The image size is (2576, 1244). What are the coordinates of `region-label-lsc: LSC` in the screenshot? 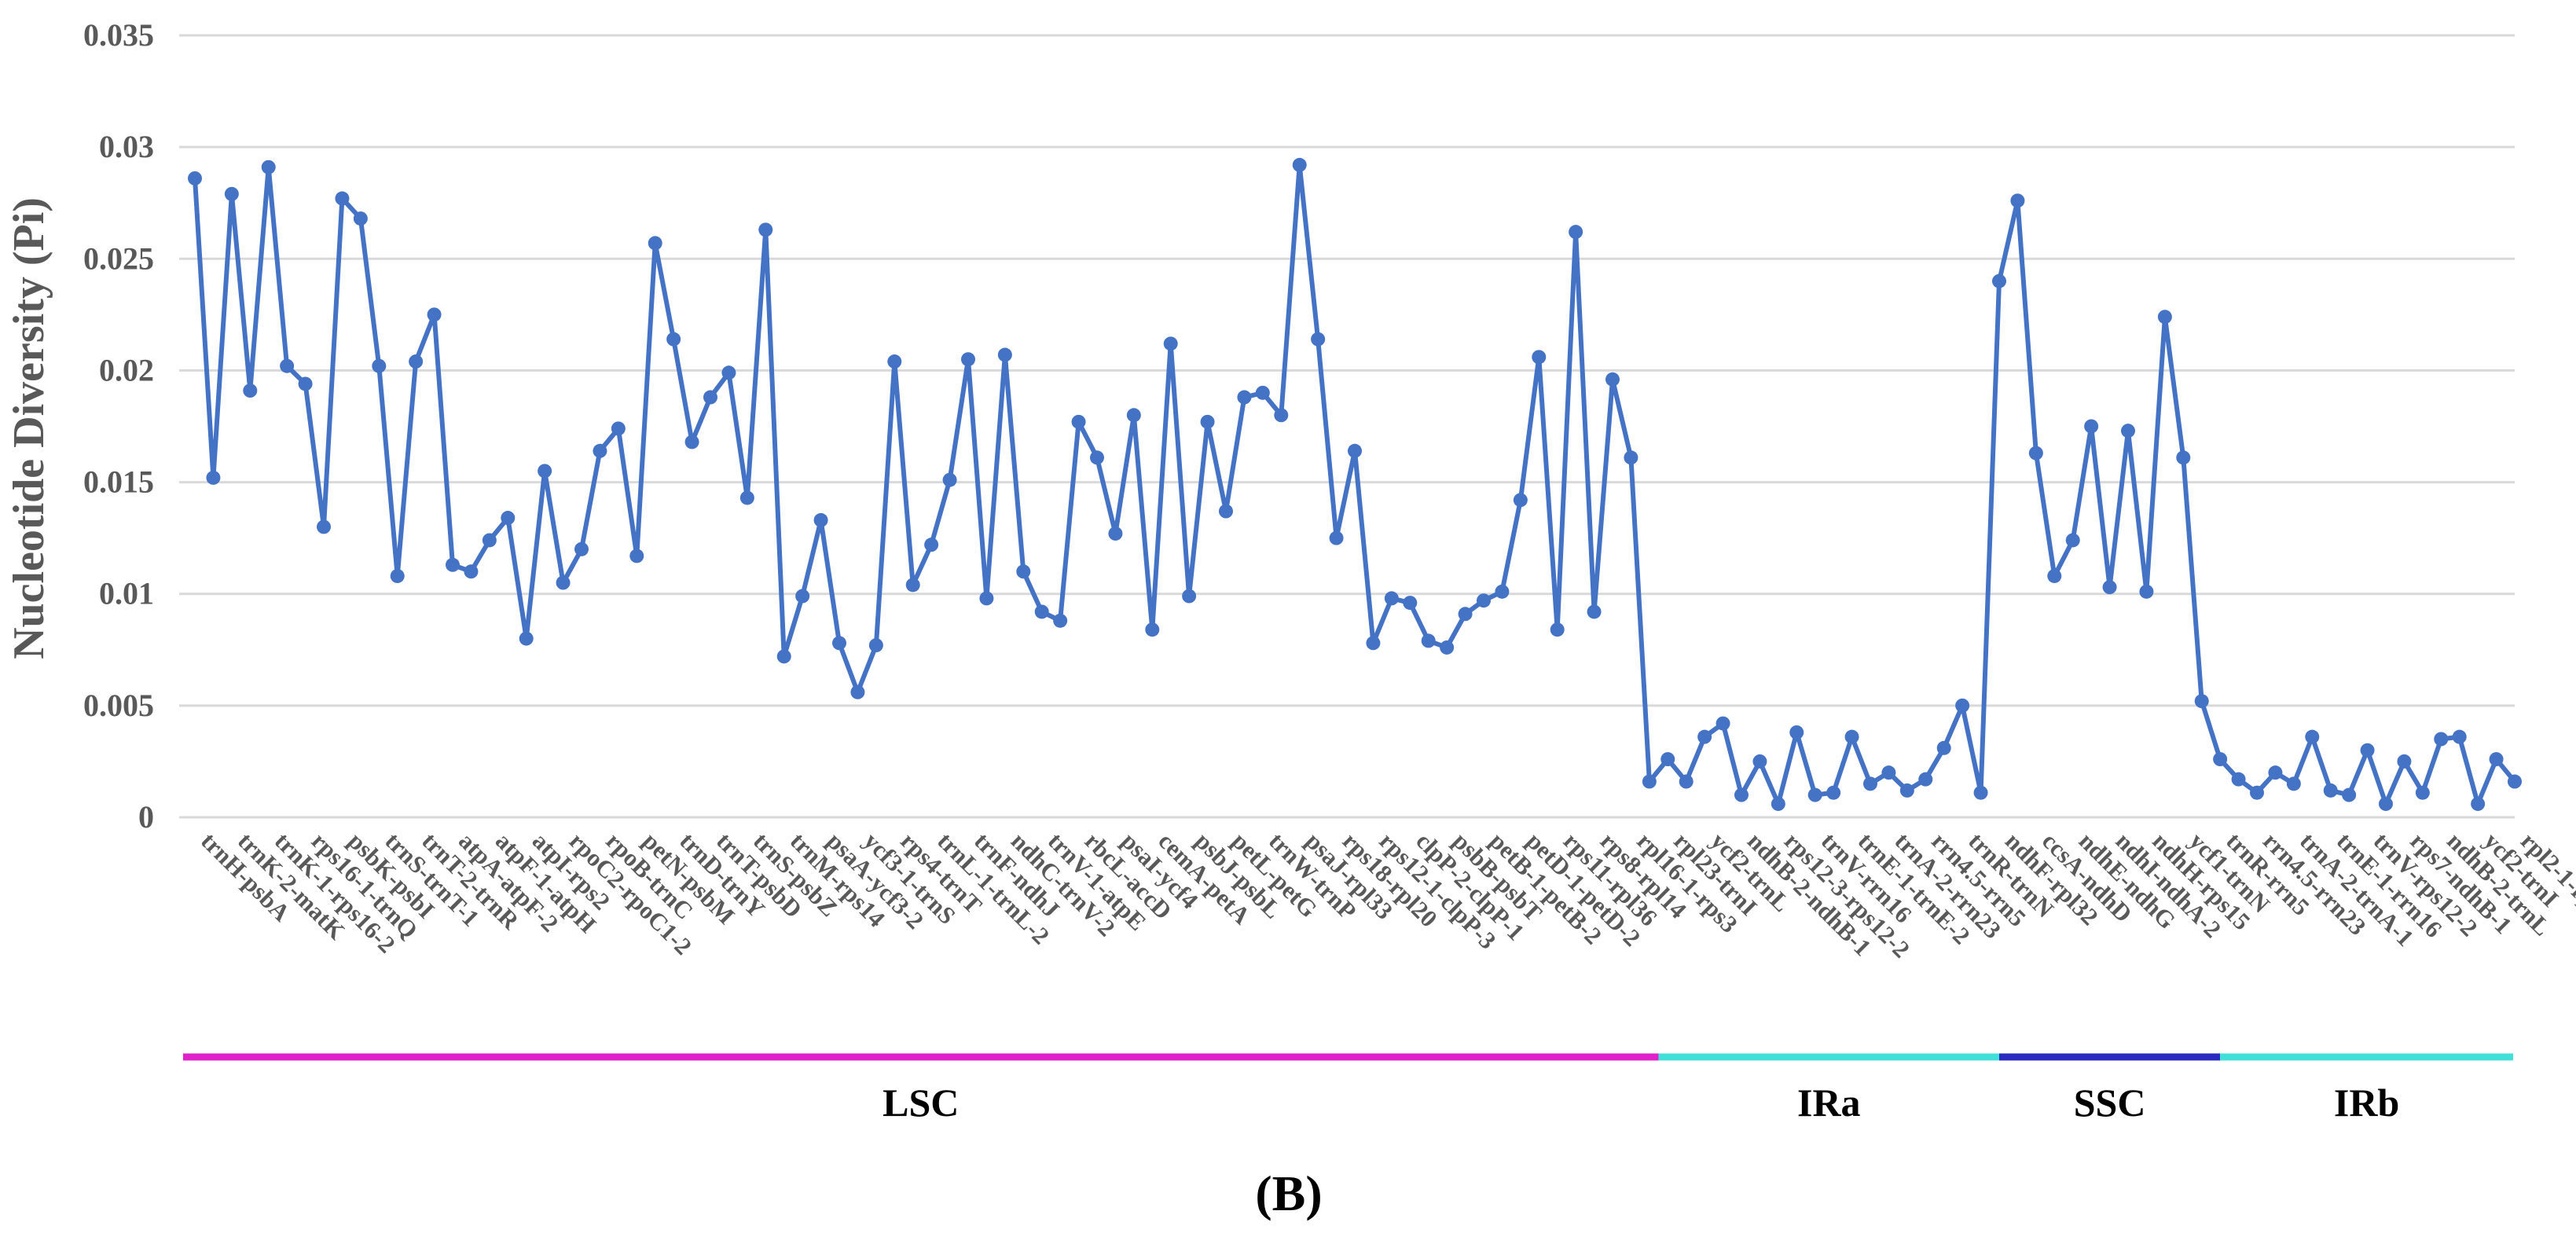 It's located at (921, 1103).